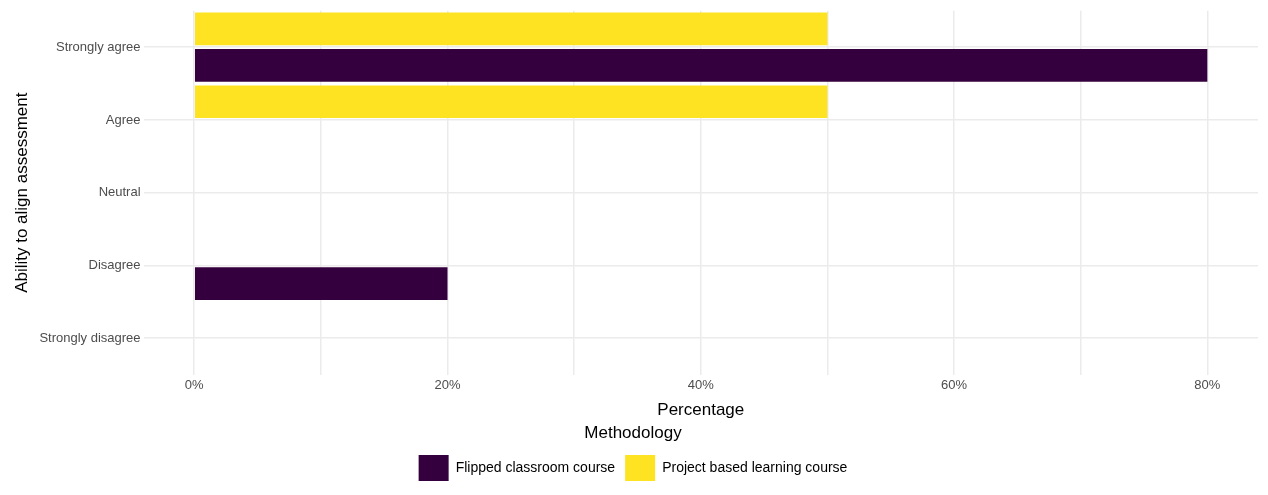 The width and height of the screenshot is (1268, 495). I want to click on y-tick-label: Neutral, so click(119, 192).